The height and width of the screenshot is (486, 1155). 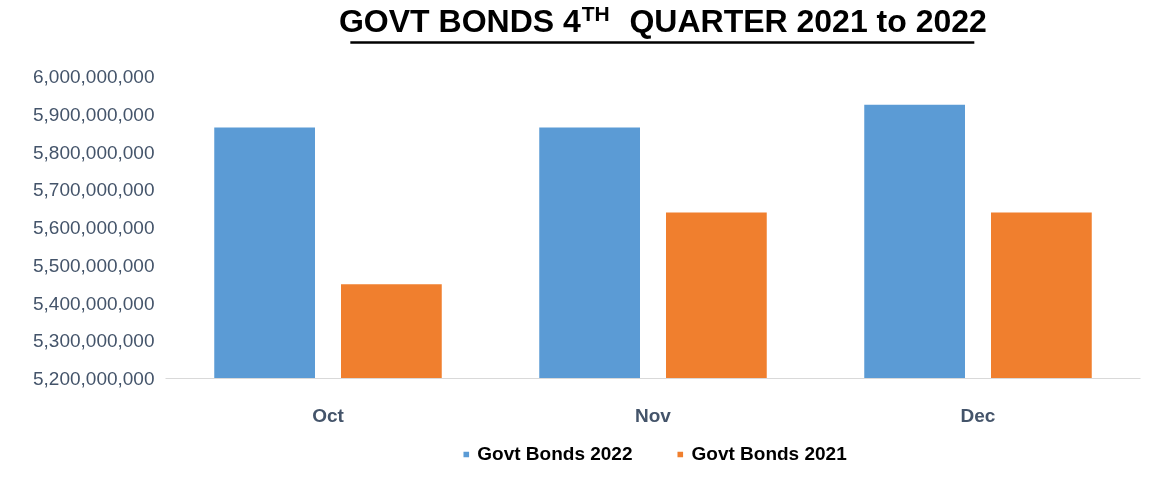 What do you see at coordinates (769, 454) in the screenshot?
I see `legend-label: Govt Bonds 2021` at bounding box center [769, 454].